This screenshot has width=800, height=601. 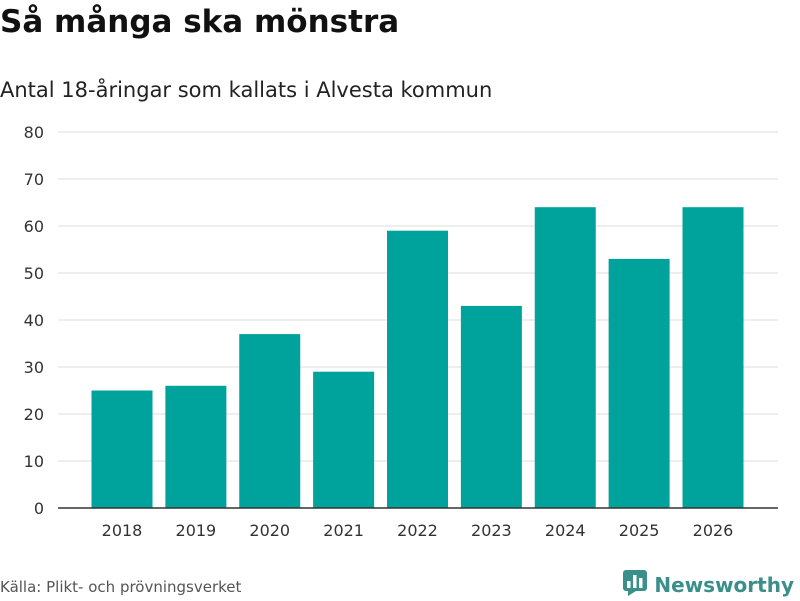 I want to click on bar-2018, so click(x=122, y=449).